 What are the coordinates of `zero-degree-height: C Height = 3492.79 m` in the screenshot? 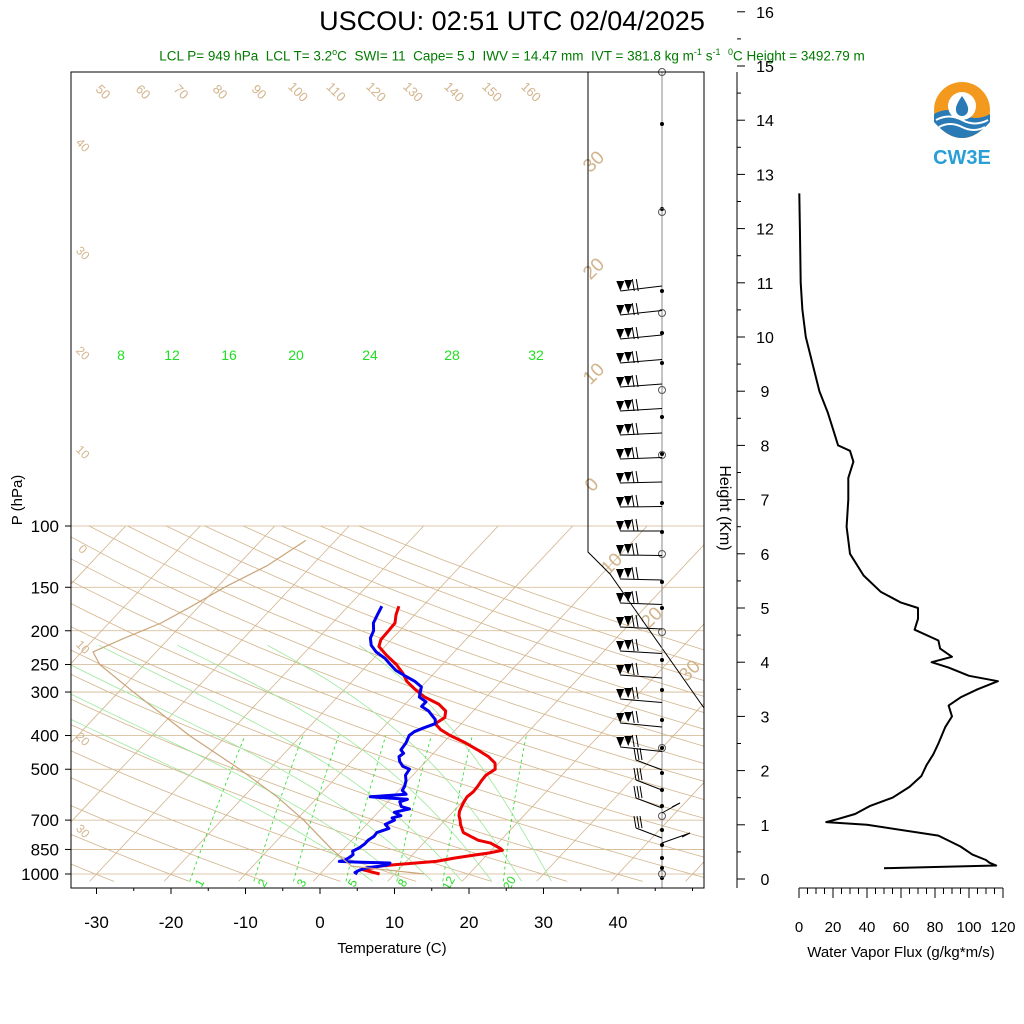 It's located at (799, 56).